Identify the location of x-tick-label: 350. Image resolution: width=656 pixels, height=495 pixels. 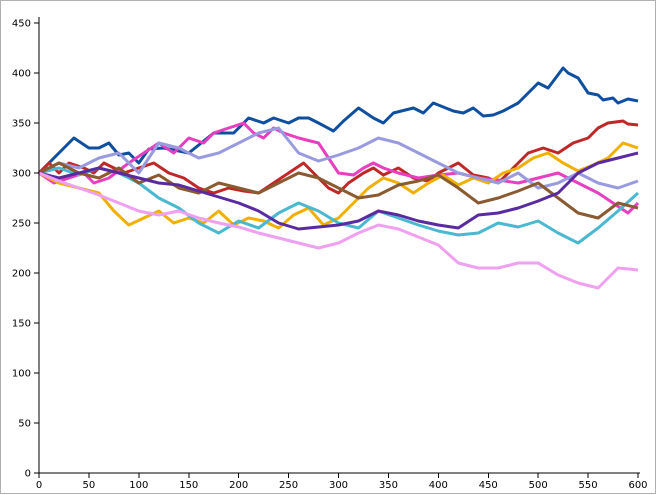
(388, 485).